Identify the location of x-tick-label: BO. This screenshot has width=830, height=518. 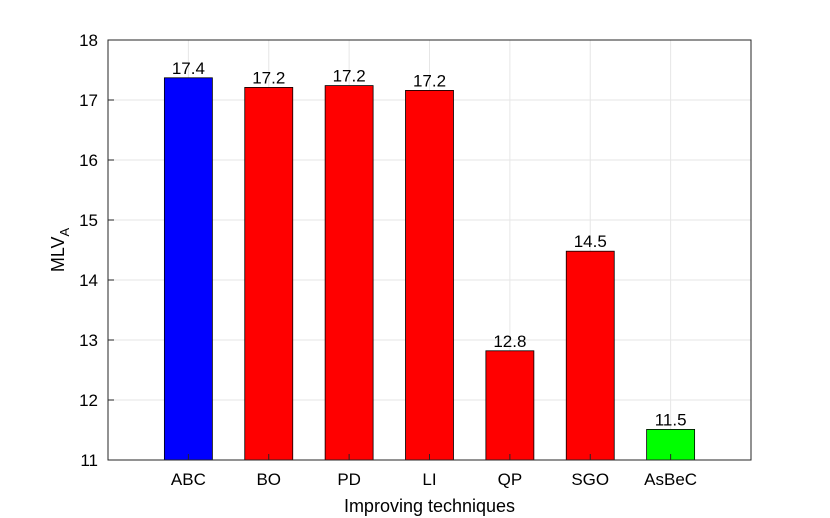
(268, 479).